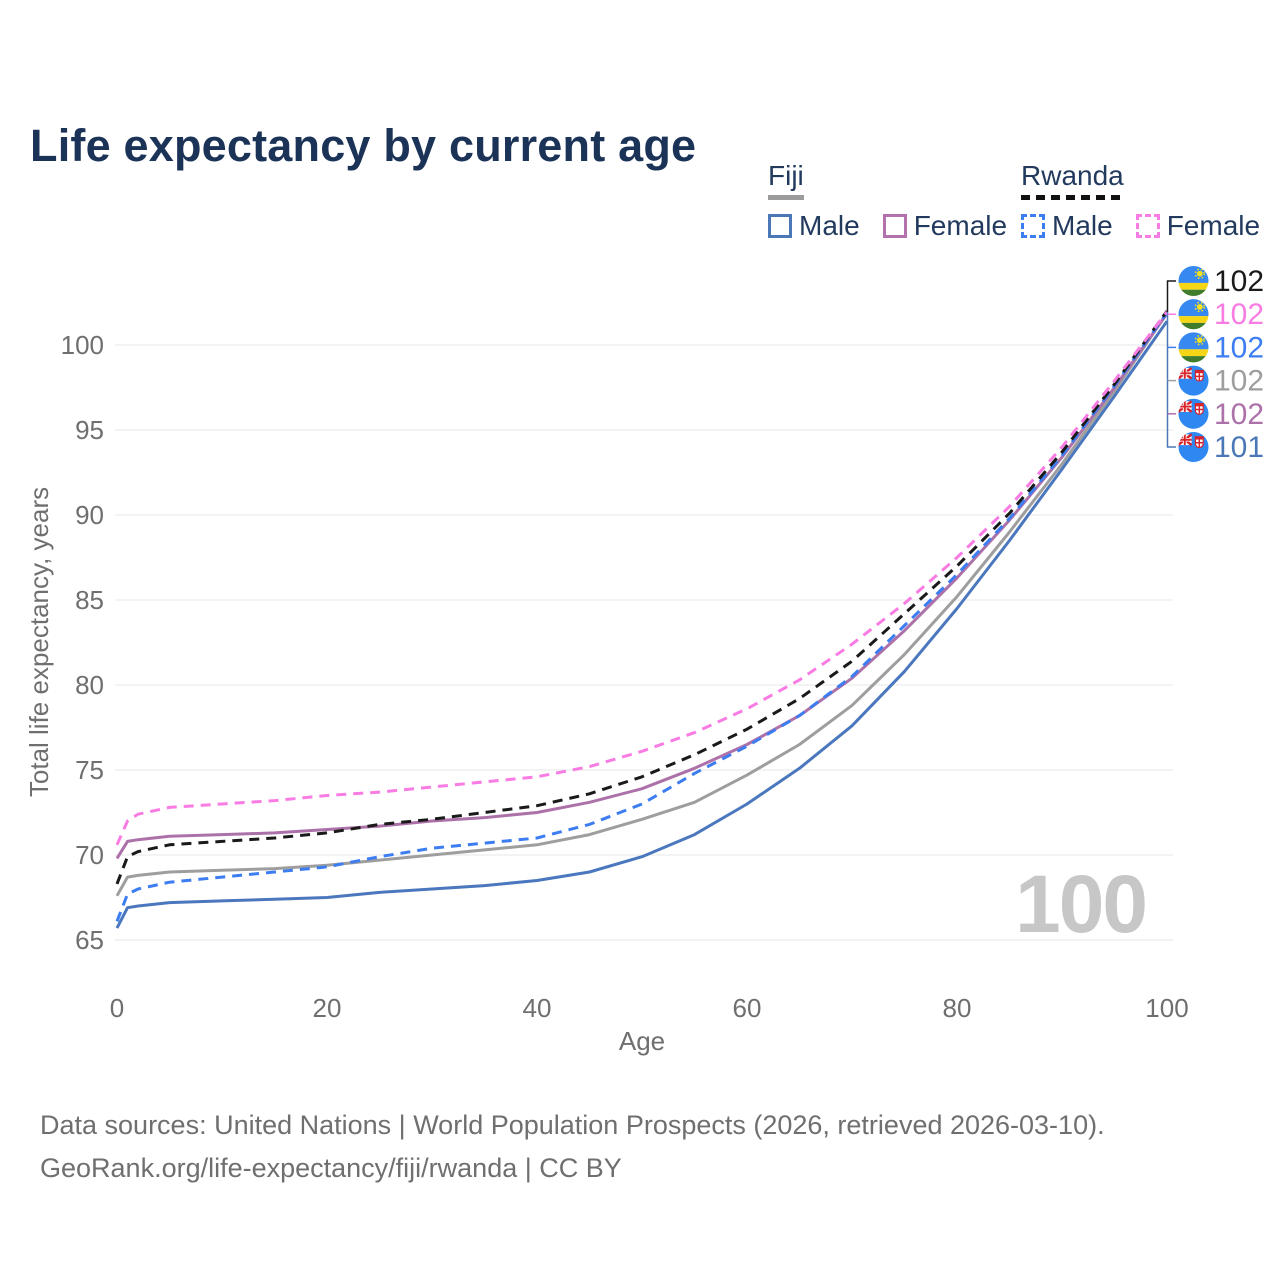 Image resolution: width=1280 pixels, height=1280 pixels. I want to click on legend-country-fiji: Fiji, so click(786, 180).